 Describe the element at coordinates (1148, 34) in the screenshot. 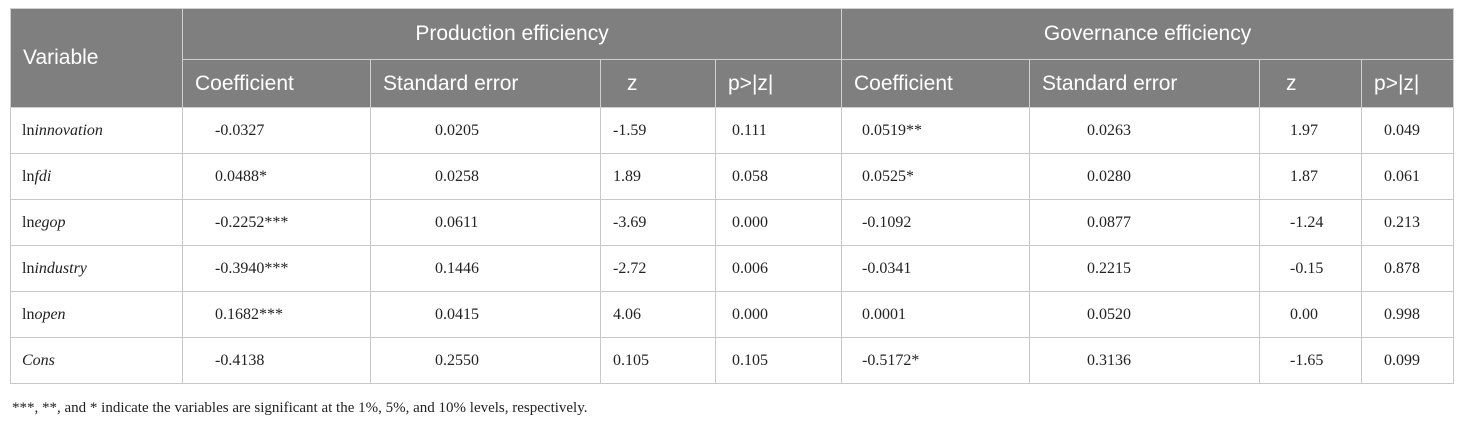

I see `header-governance-efficiency: Governance efficiency` at that location.